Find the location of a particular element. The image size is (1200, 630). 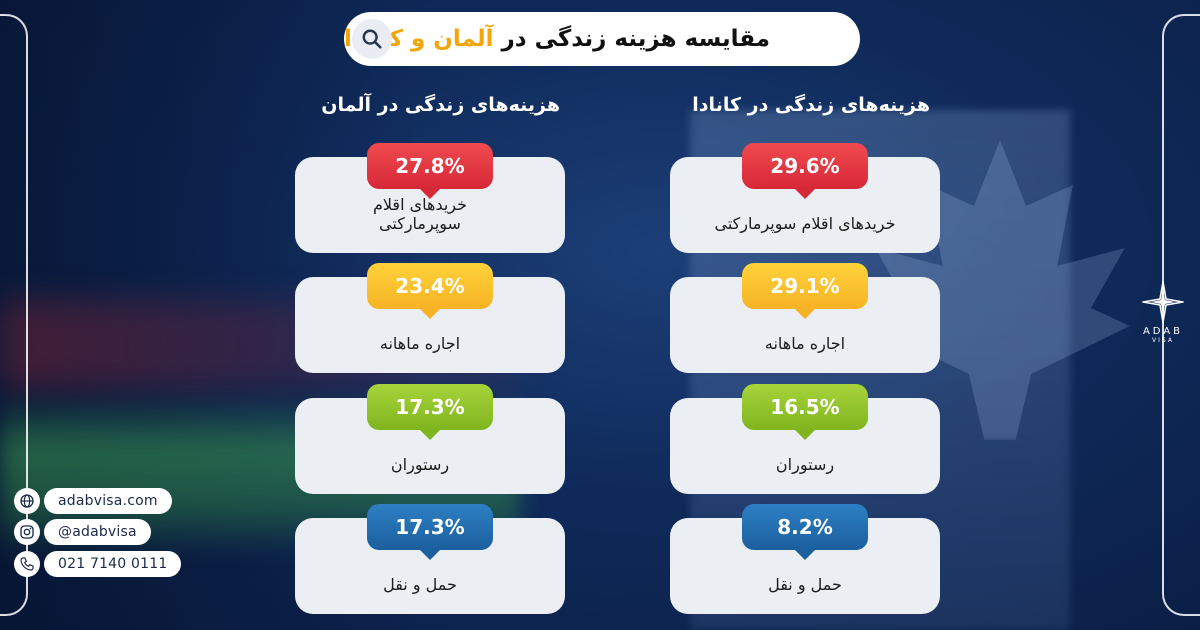

germany-heading: هزینه‌های زندگی در آلمان is located at coordinates (440, 105).